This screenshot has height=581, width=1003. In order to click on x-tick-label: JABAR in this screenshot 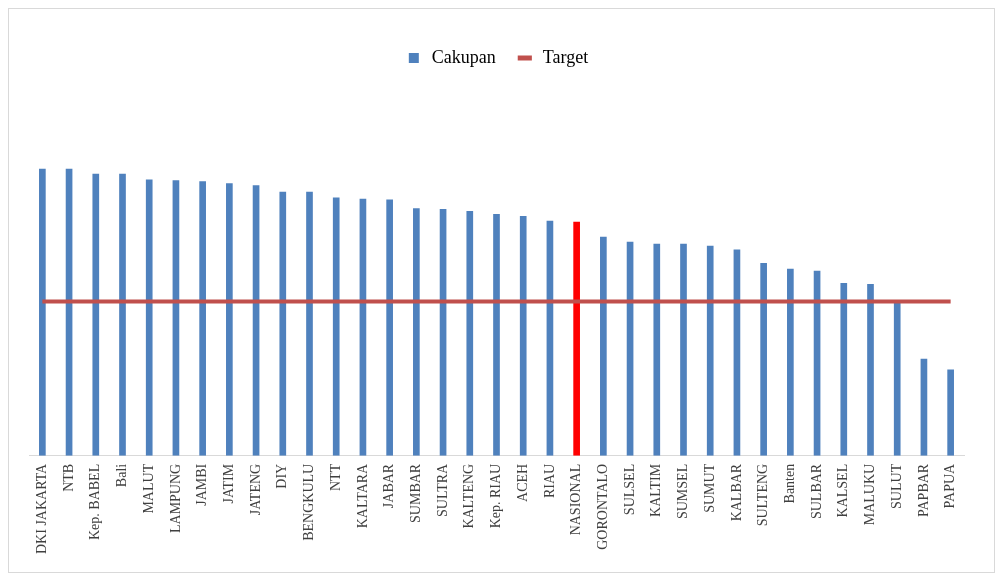, I will do `click(389, 486)`.